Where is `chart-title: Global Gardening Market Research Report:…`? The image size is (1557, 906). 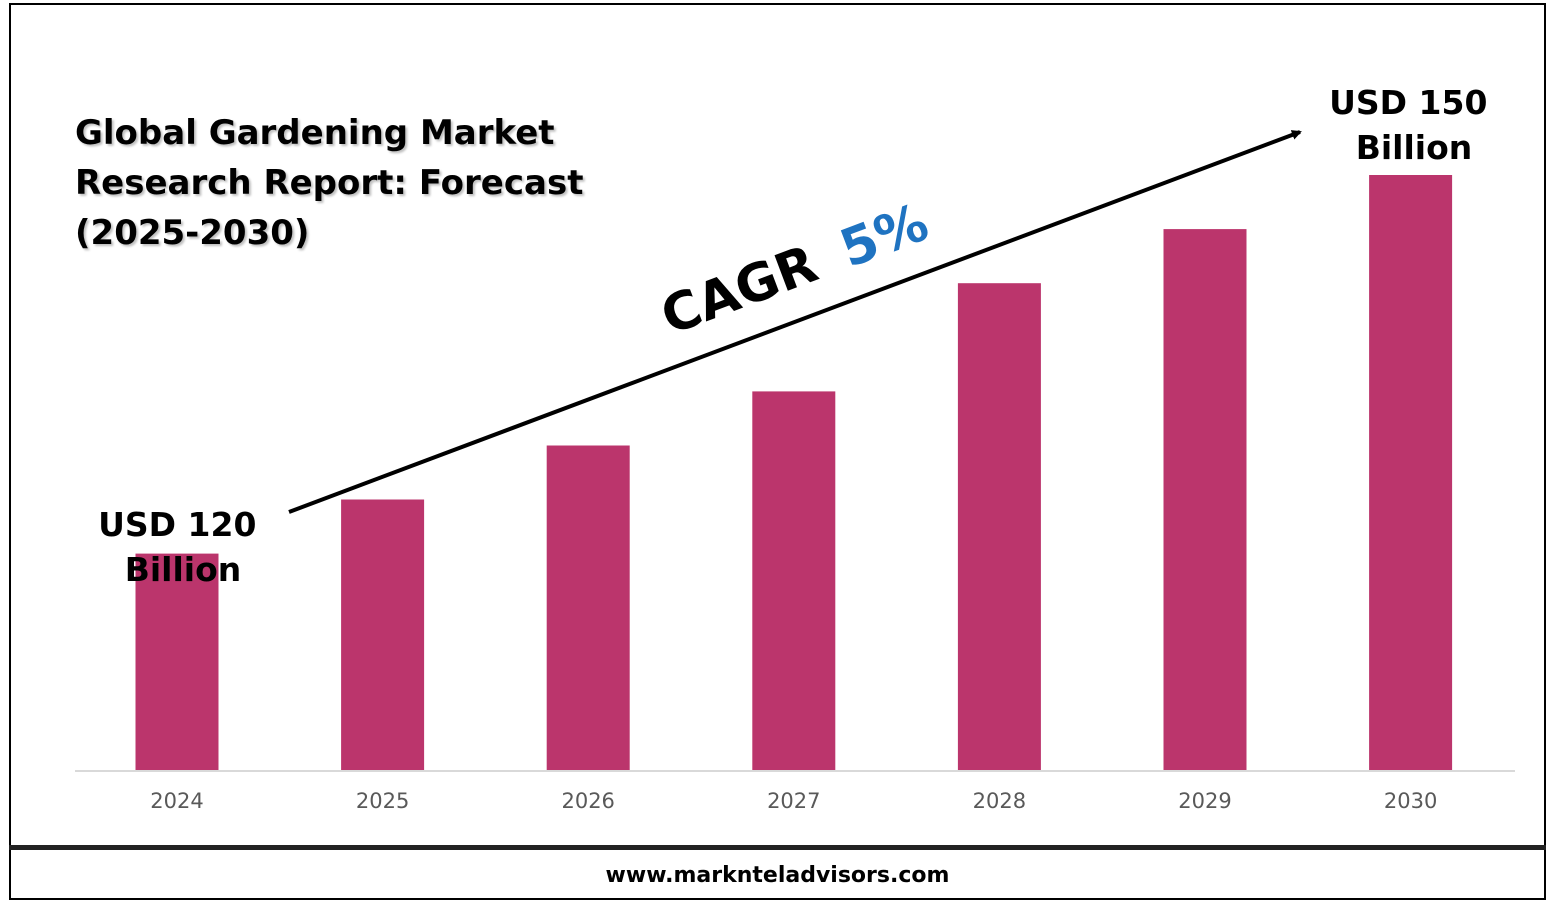 chart-title: Global Gardening Market Research Report:… is located at coordinates (329, 183).